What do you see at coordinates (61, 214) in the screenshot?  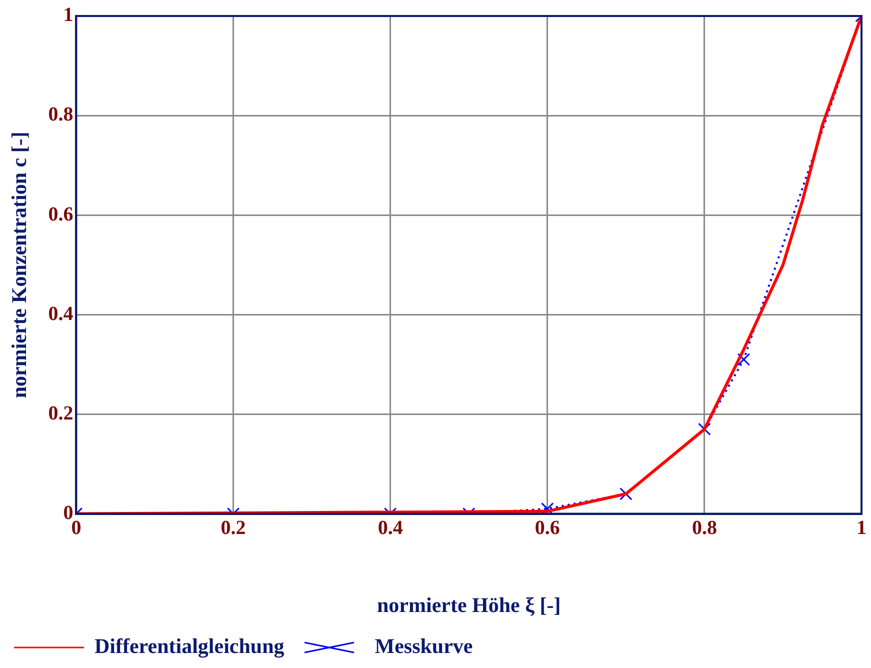 I see `y-tick-label: 0.6` at bounding box center [61, 214].